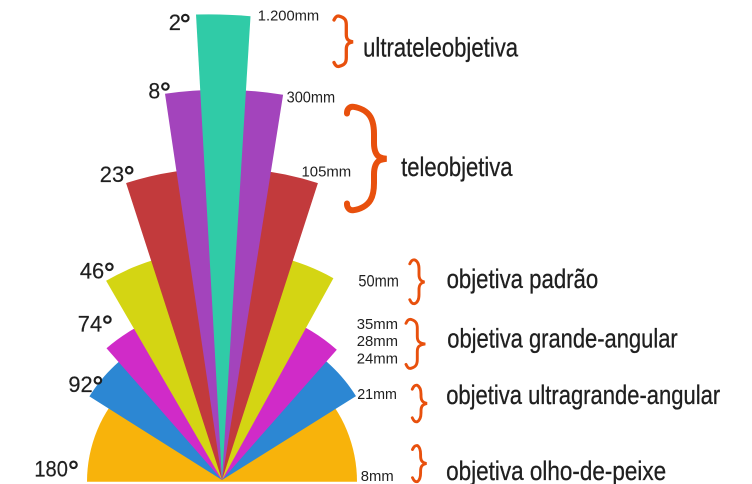 Image resolution: width=752 pixels, height=484 pixels. Describe the element at coordinates (80, 384) in the screenshot. I see `svg-text: 92` at that location.